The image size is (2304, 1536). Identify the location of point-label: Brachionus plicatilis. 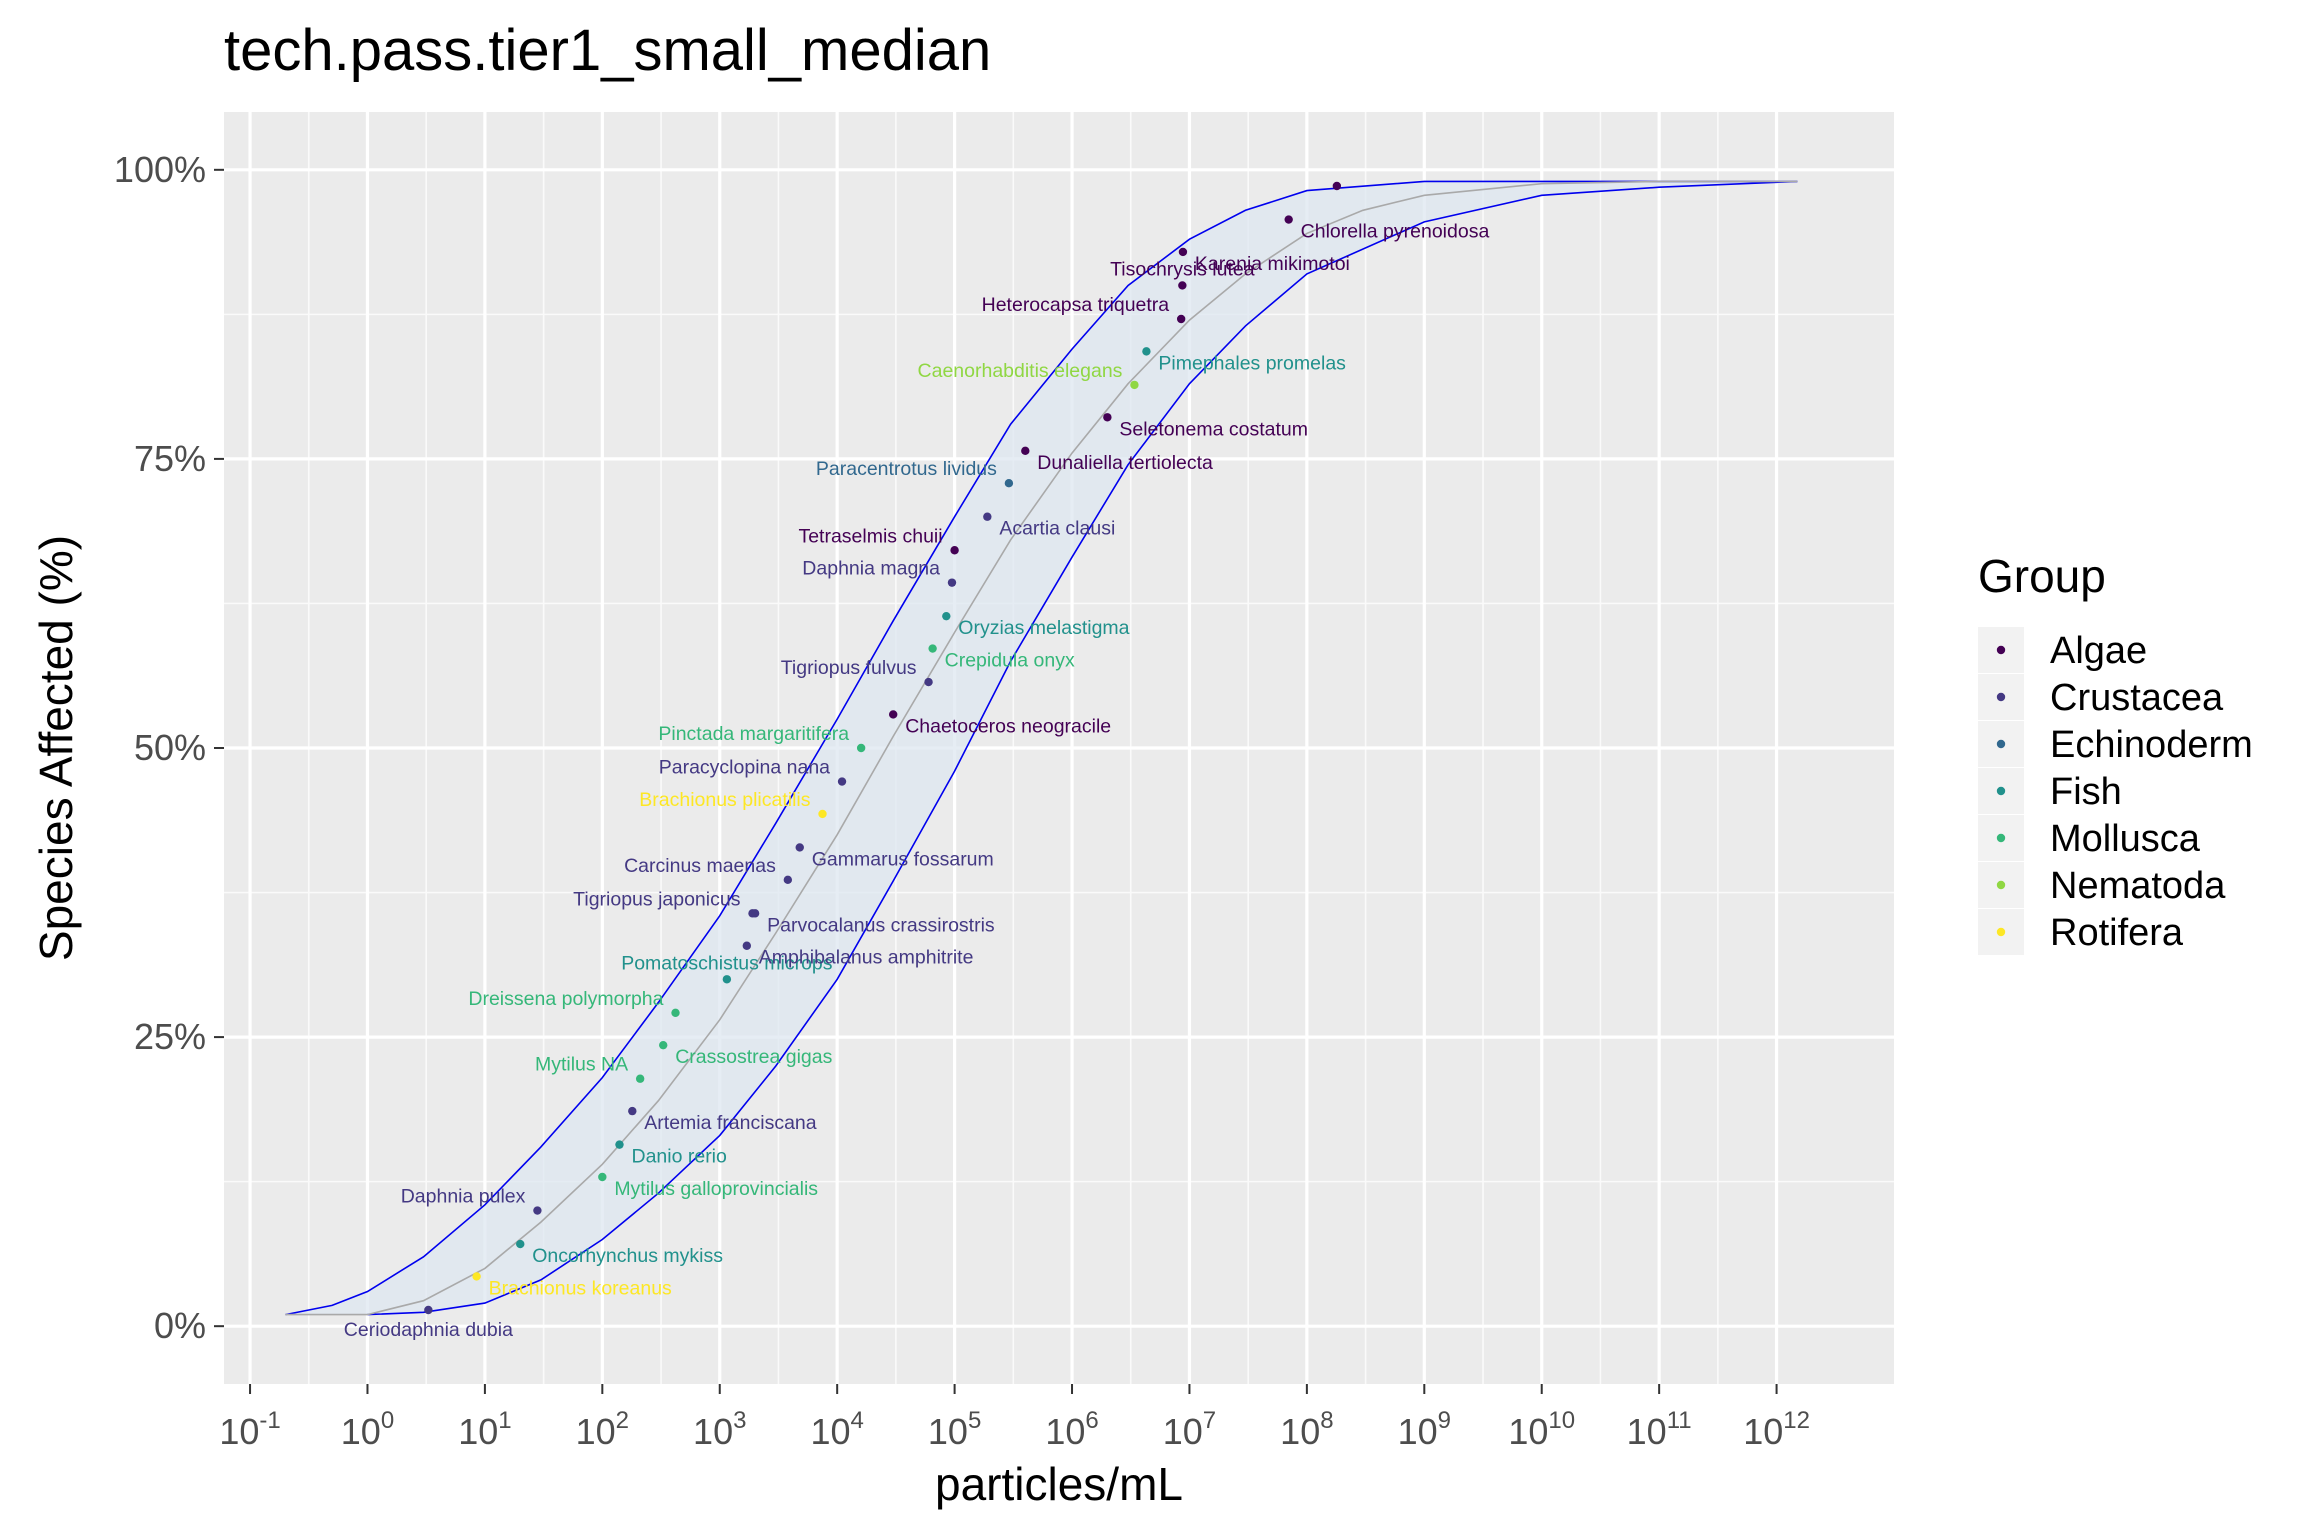
(724, 800).